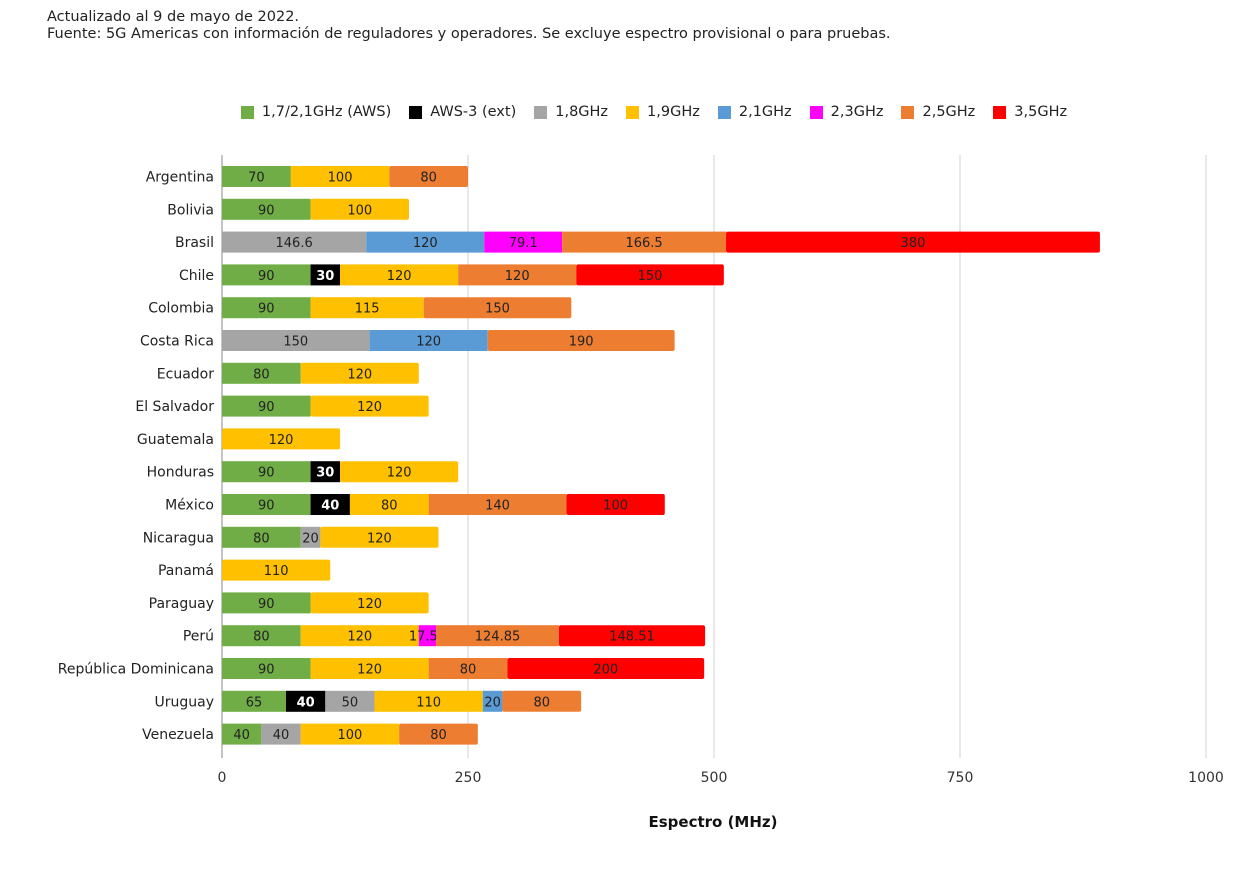 The width and height of the screenshot is (1248, 873). Describe the element at coordinates (181, 309) in the screenshot. I see `category-label: Colombia` at that location.